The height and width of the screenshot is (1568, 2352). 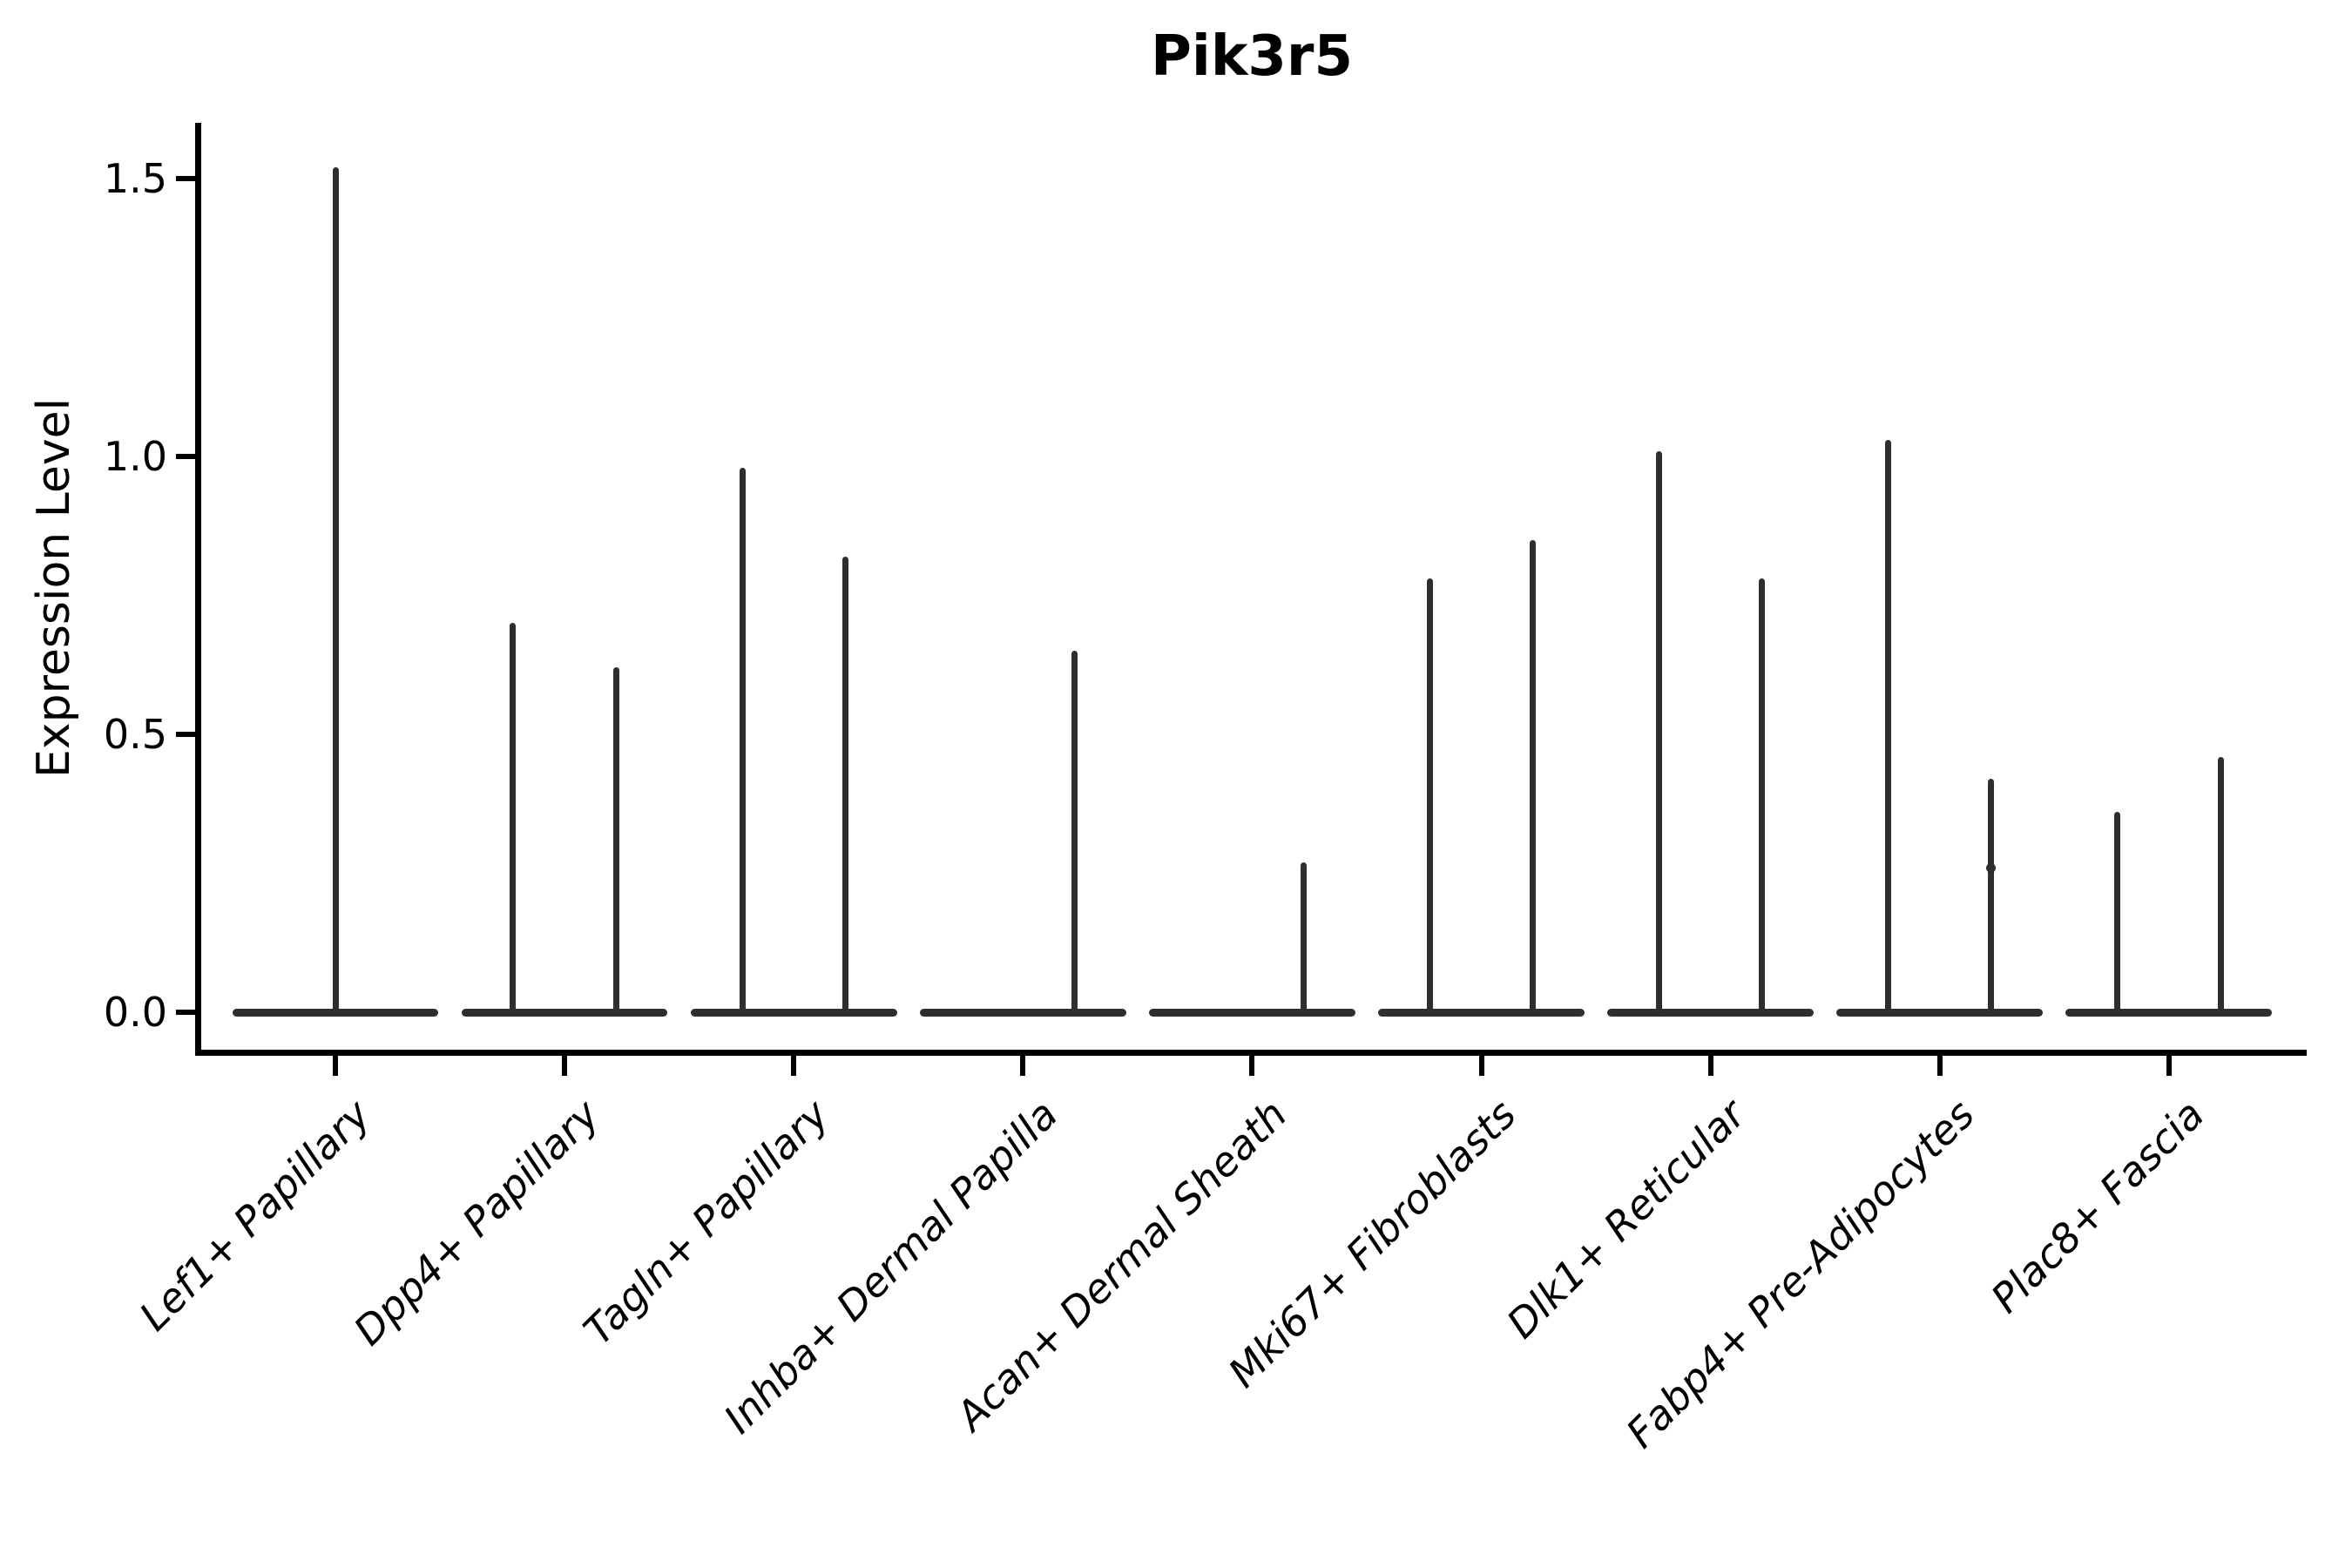 I want to click on x-tick-label: Dlk1+ Reticular, so click(x=1625, y=1219).